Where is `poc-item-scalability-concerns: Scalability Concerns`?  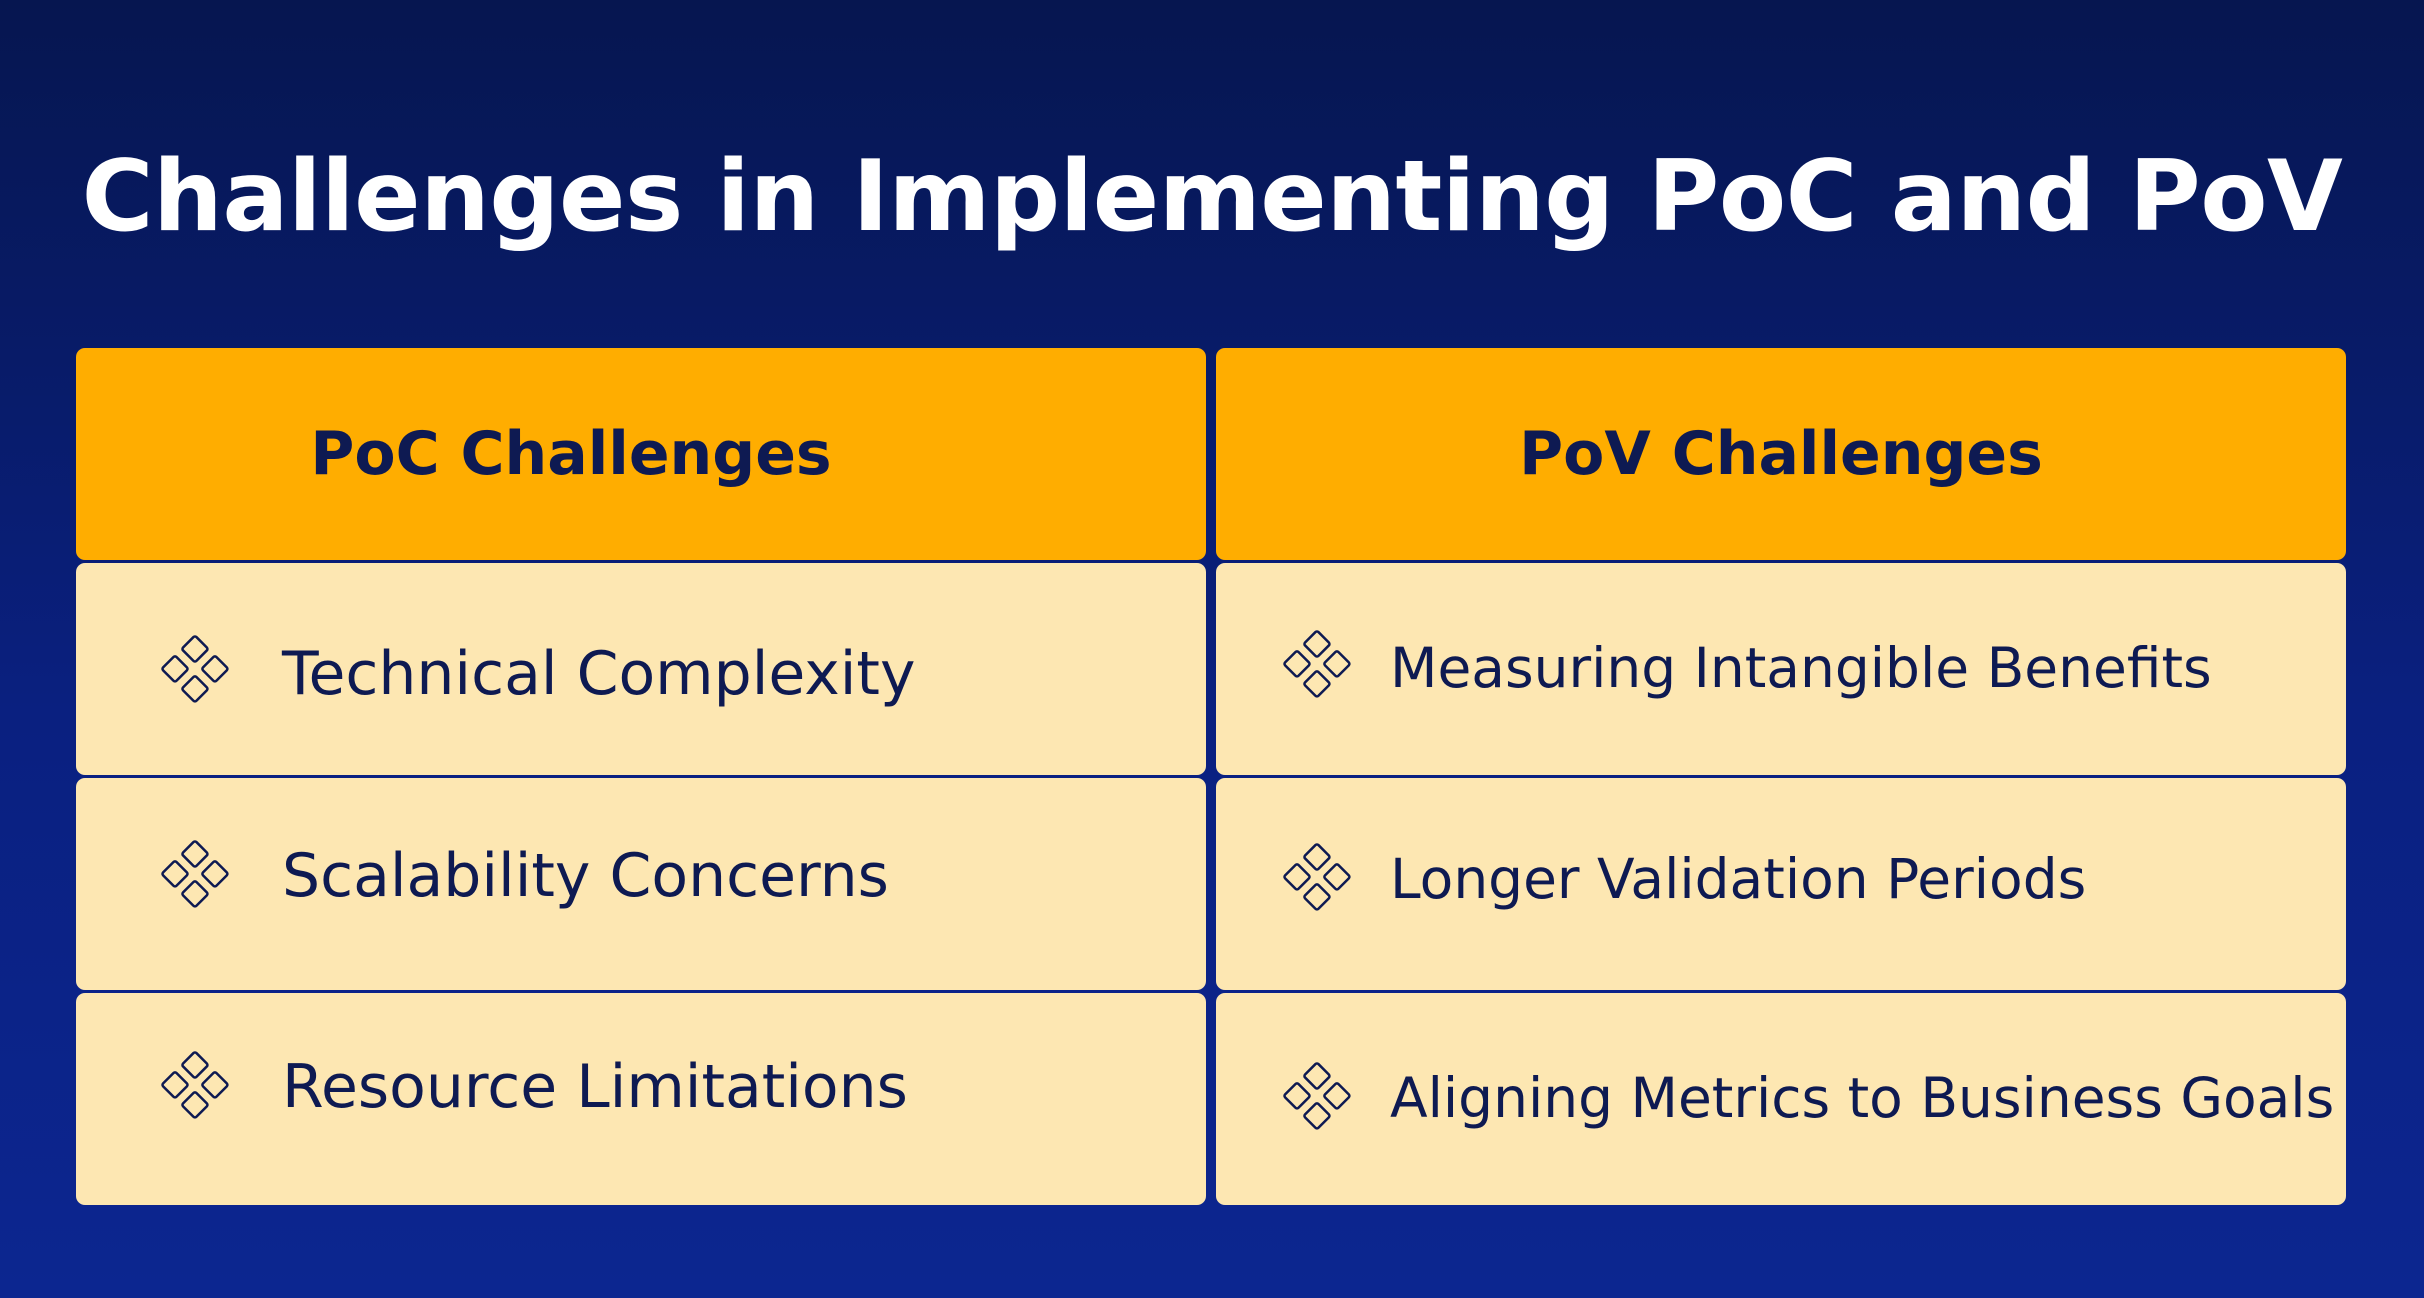
poc-item-scalability-concerns: Scalability Concerns is located at coordinates (641, 884).